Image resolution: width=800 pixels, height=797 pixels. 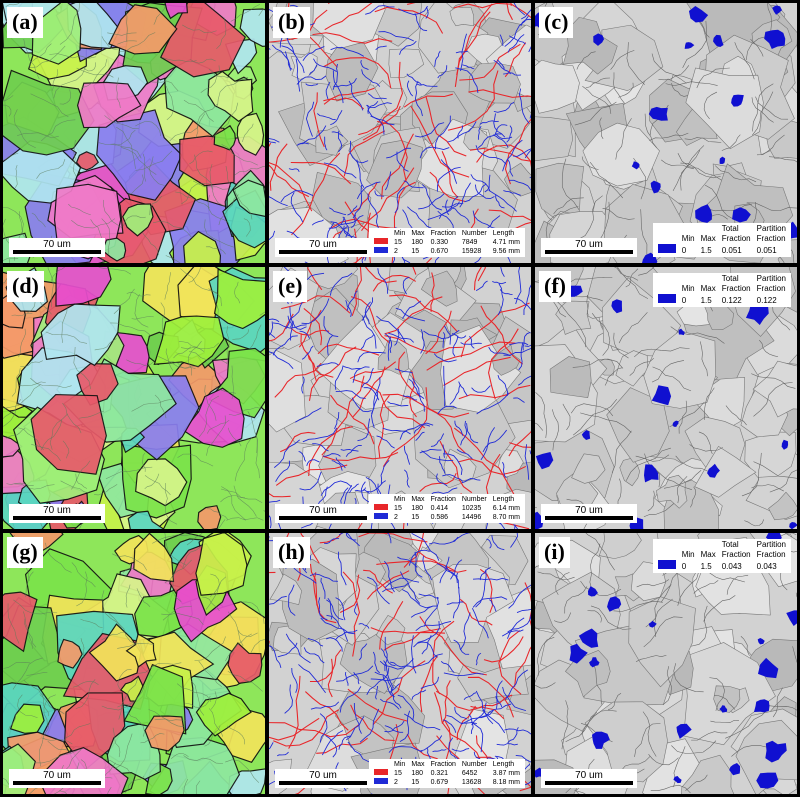 I want to click on panel-label: (c), so click(x=556, y=22).